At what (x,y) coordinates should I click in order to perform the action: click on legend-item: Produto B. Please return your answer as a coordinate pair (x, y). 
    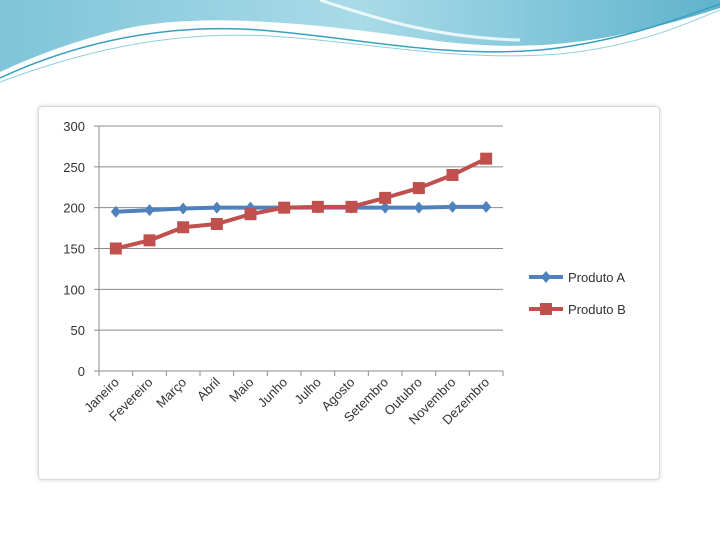
    Looking at the image, I should click on (577, 309).